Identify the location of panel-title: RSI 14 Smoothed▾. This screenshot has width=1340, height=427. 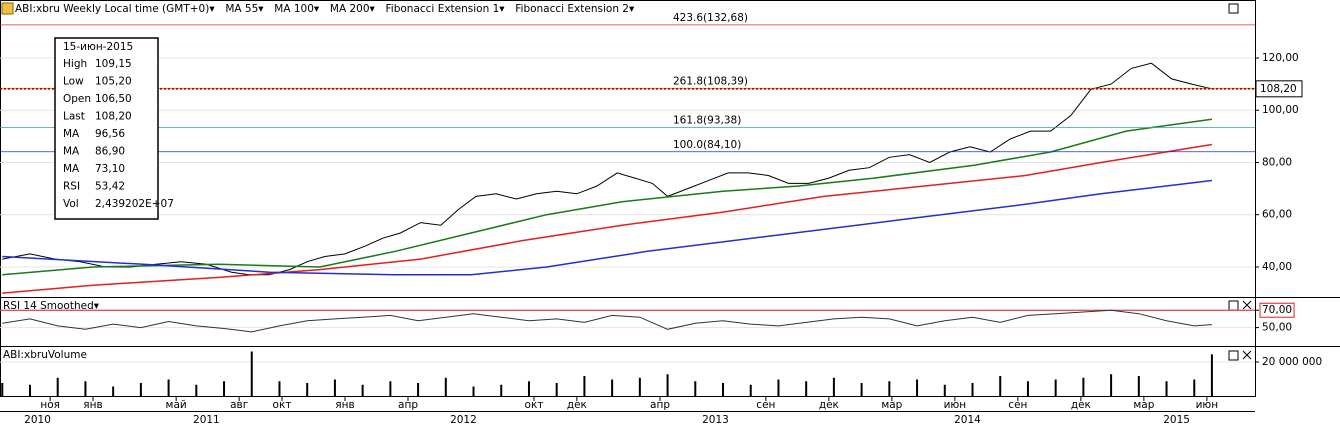
(51, 306).